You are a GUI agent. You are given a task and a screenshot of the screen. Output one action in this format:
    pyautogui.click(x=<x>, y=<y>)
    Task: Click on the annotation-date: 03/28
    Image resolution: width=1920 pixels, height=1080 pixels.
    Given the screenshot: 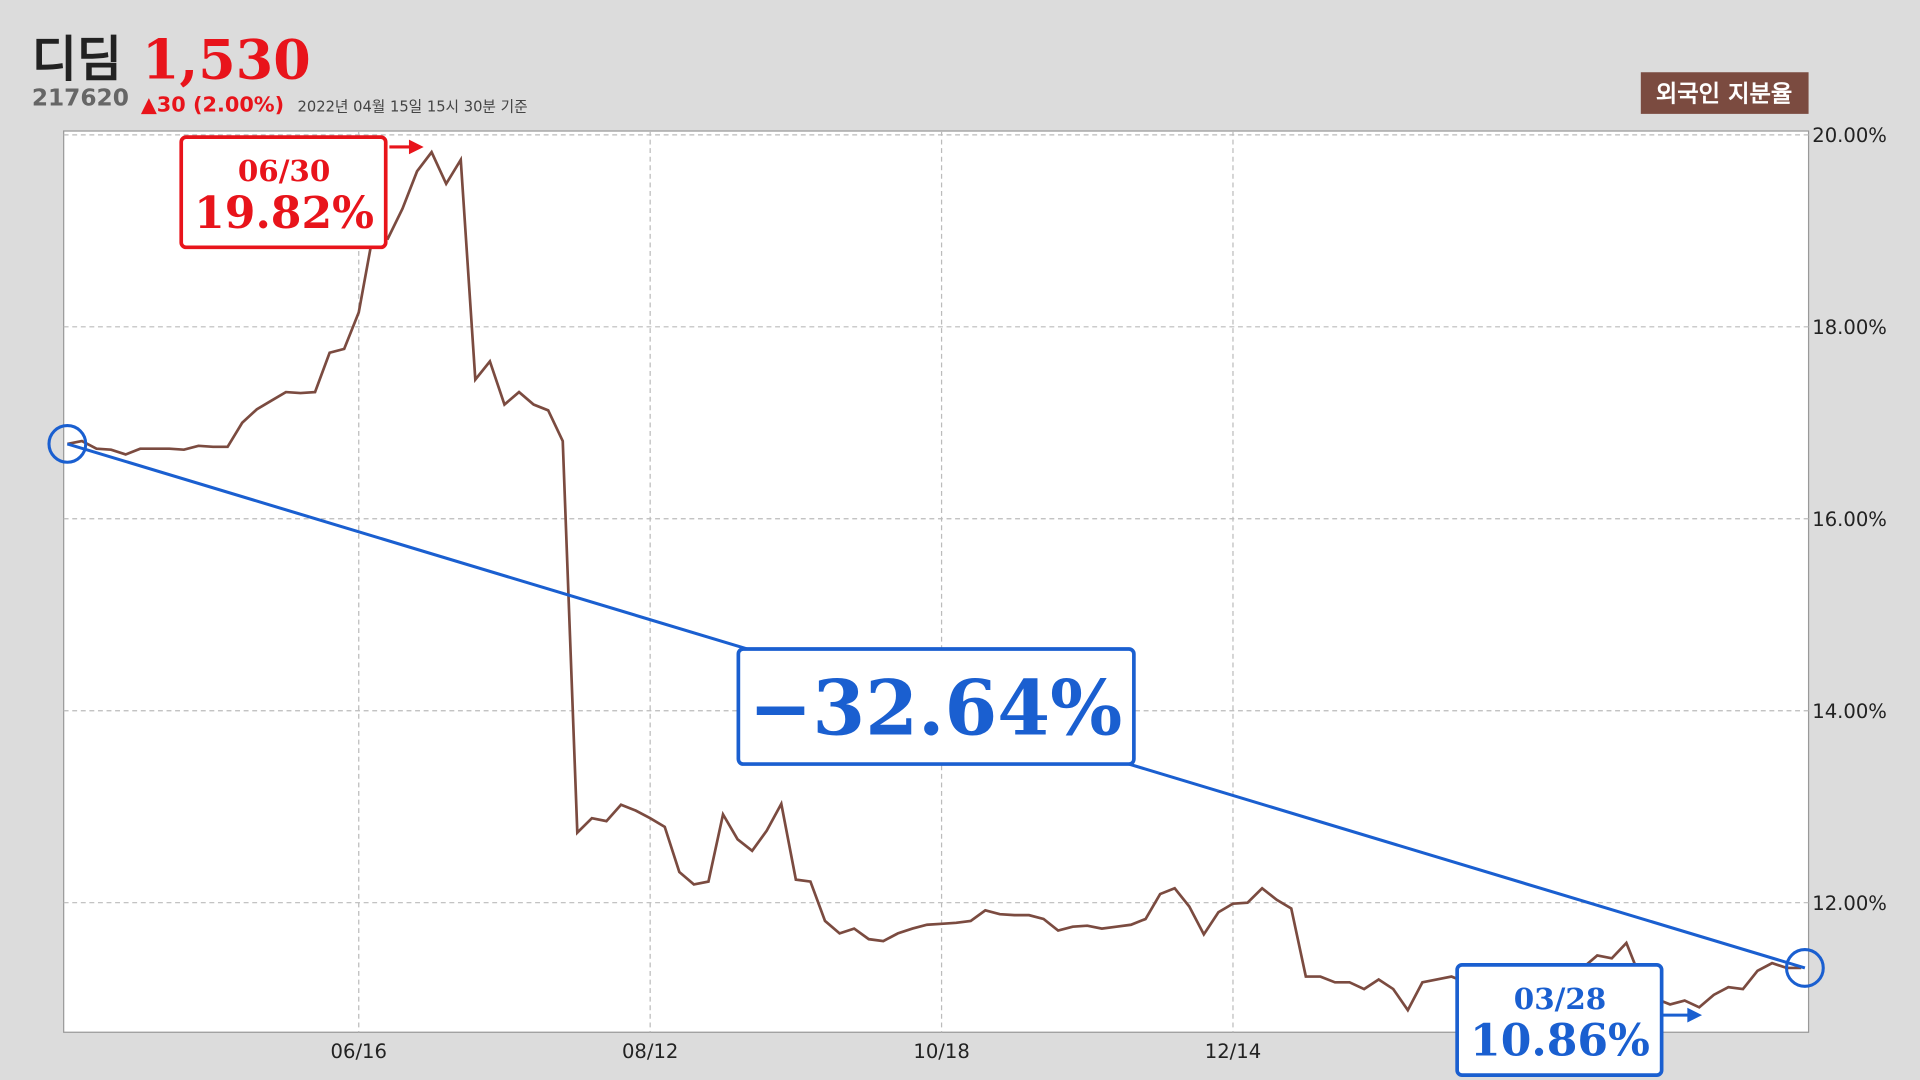 What is the action you would take?
    pyautogui.click(x=1560, y=998)
    